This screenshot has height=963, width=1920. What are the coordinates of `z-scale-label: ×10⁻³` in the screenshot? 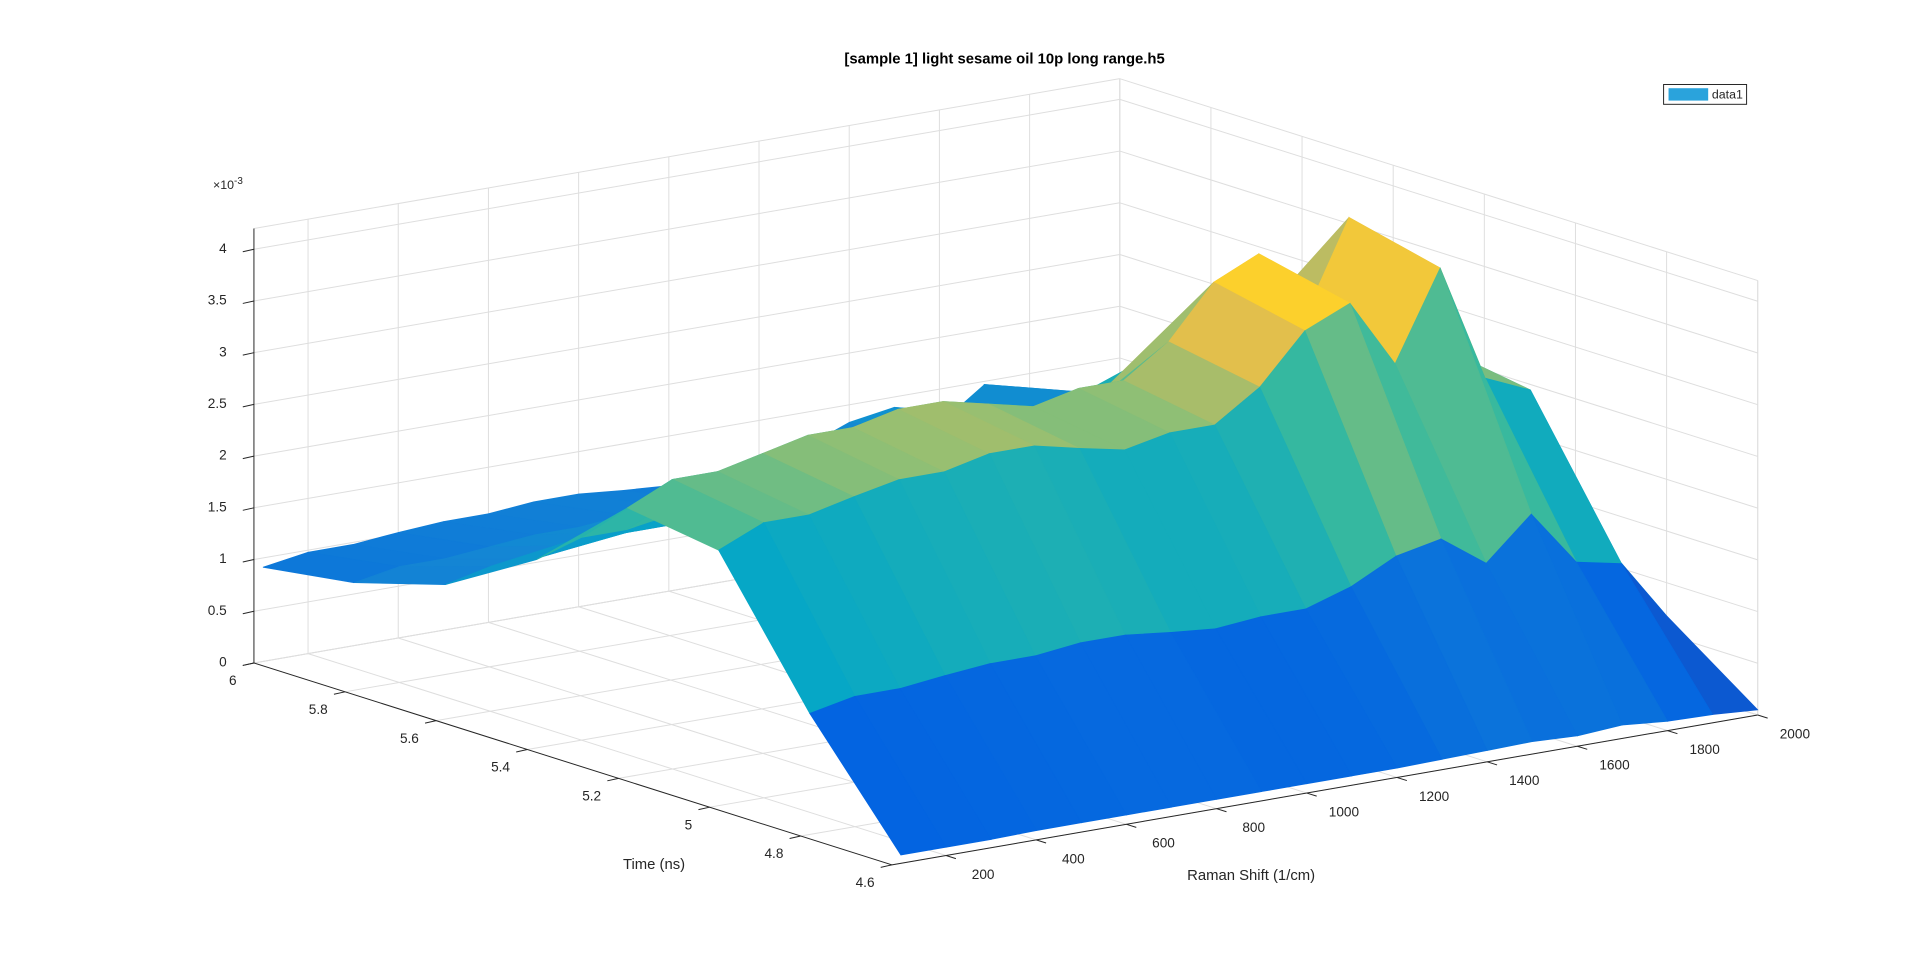 It's located at (228, 184).